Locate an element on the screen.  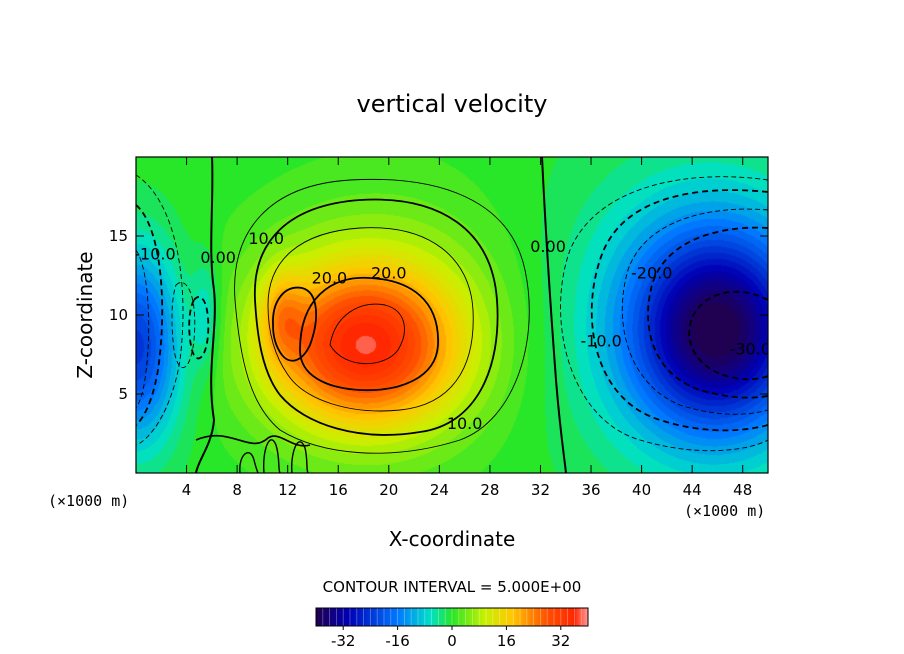
contour-minus-15-left is located at coordinates (143, 329).